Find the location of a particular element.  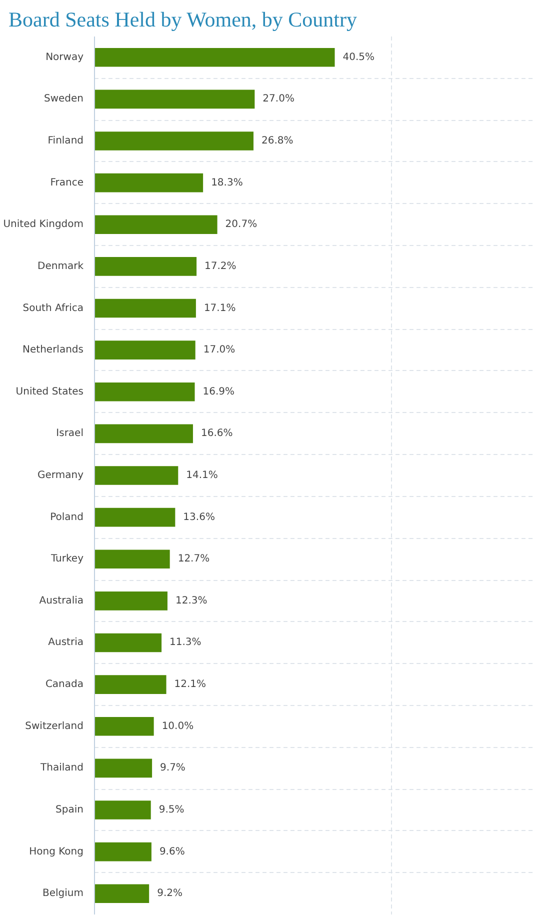

y-tick-label: Austria is located at coordinates (66, 642).